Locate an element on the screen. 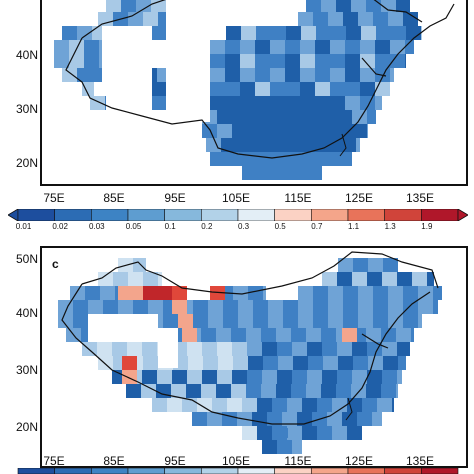 The width and height of the screenshot is (474, 474). colorbar-tick-label: 0.5 is located at coordinates (280, 226).